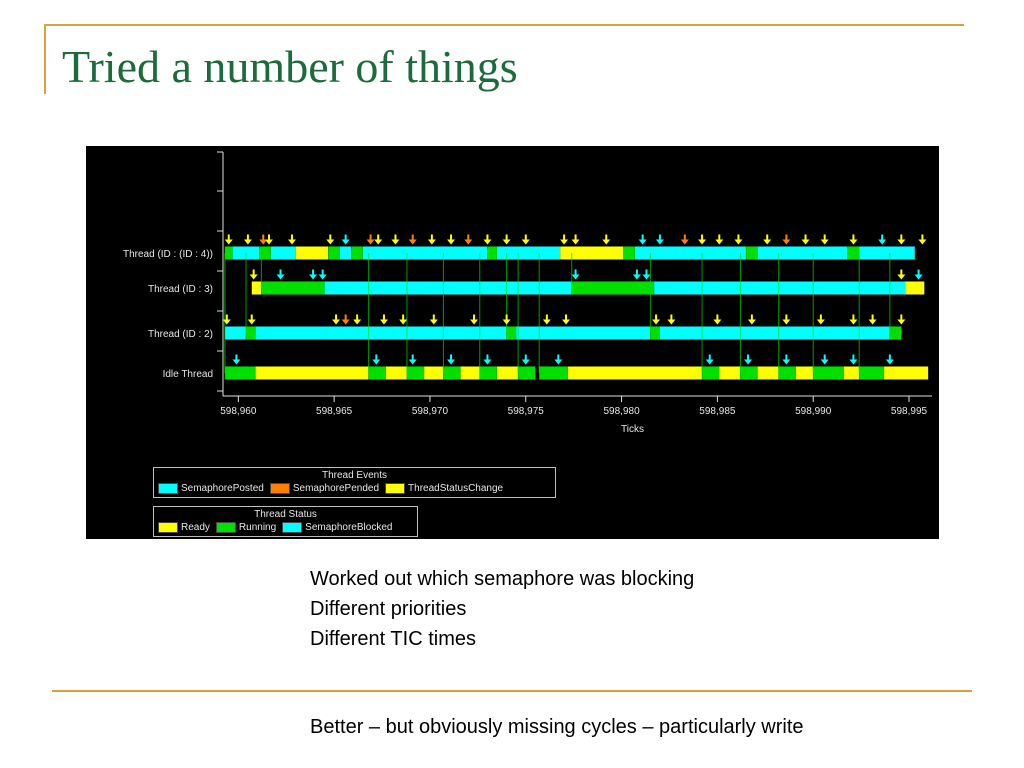 Image resolution: width=1024 pixels, height=768 pixels. Describe the element at coordinates (334, 411) in the screenshot. I see `x-tick-label: 598,965` at that location.